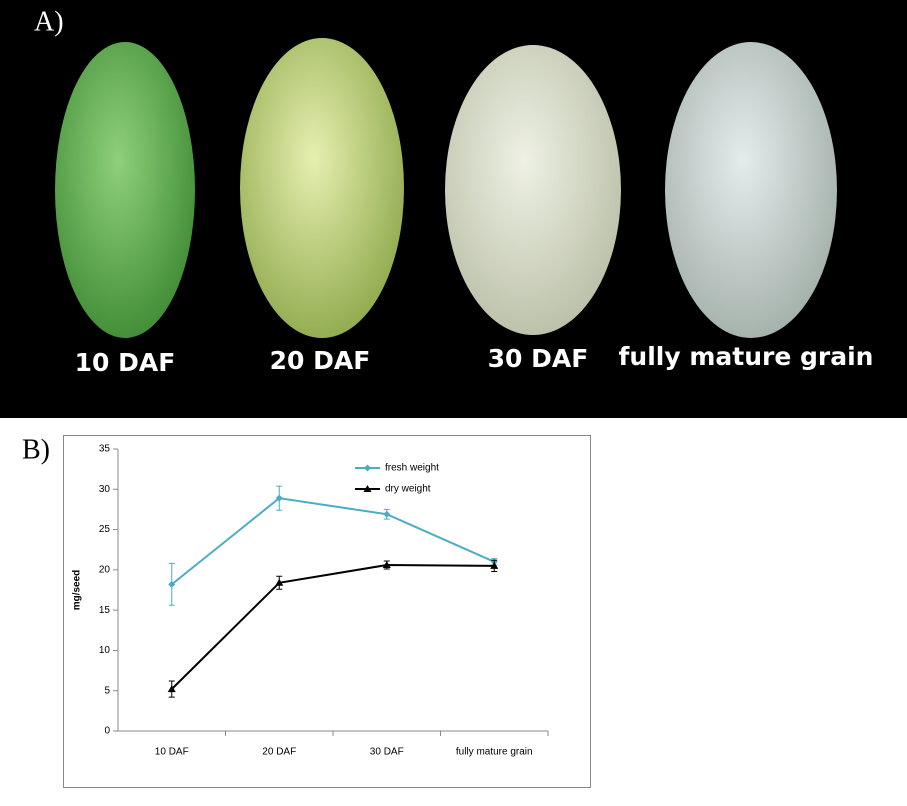 Image resolution: width=907 pixels, height=806 pixels. I want to click on panel-label: A), so click(49, 21).